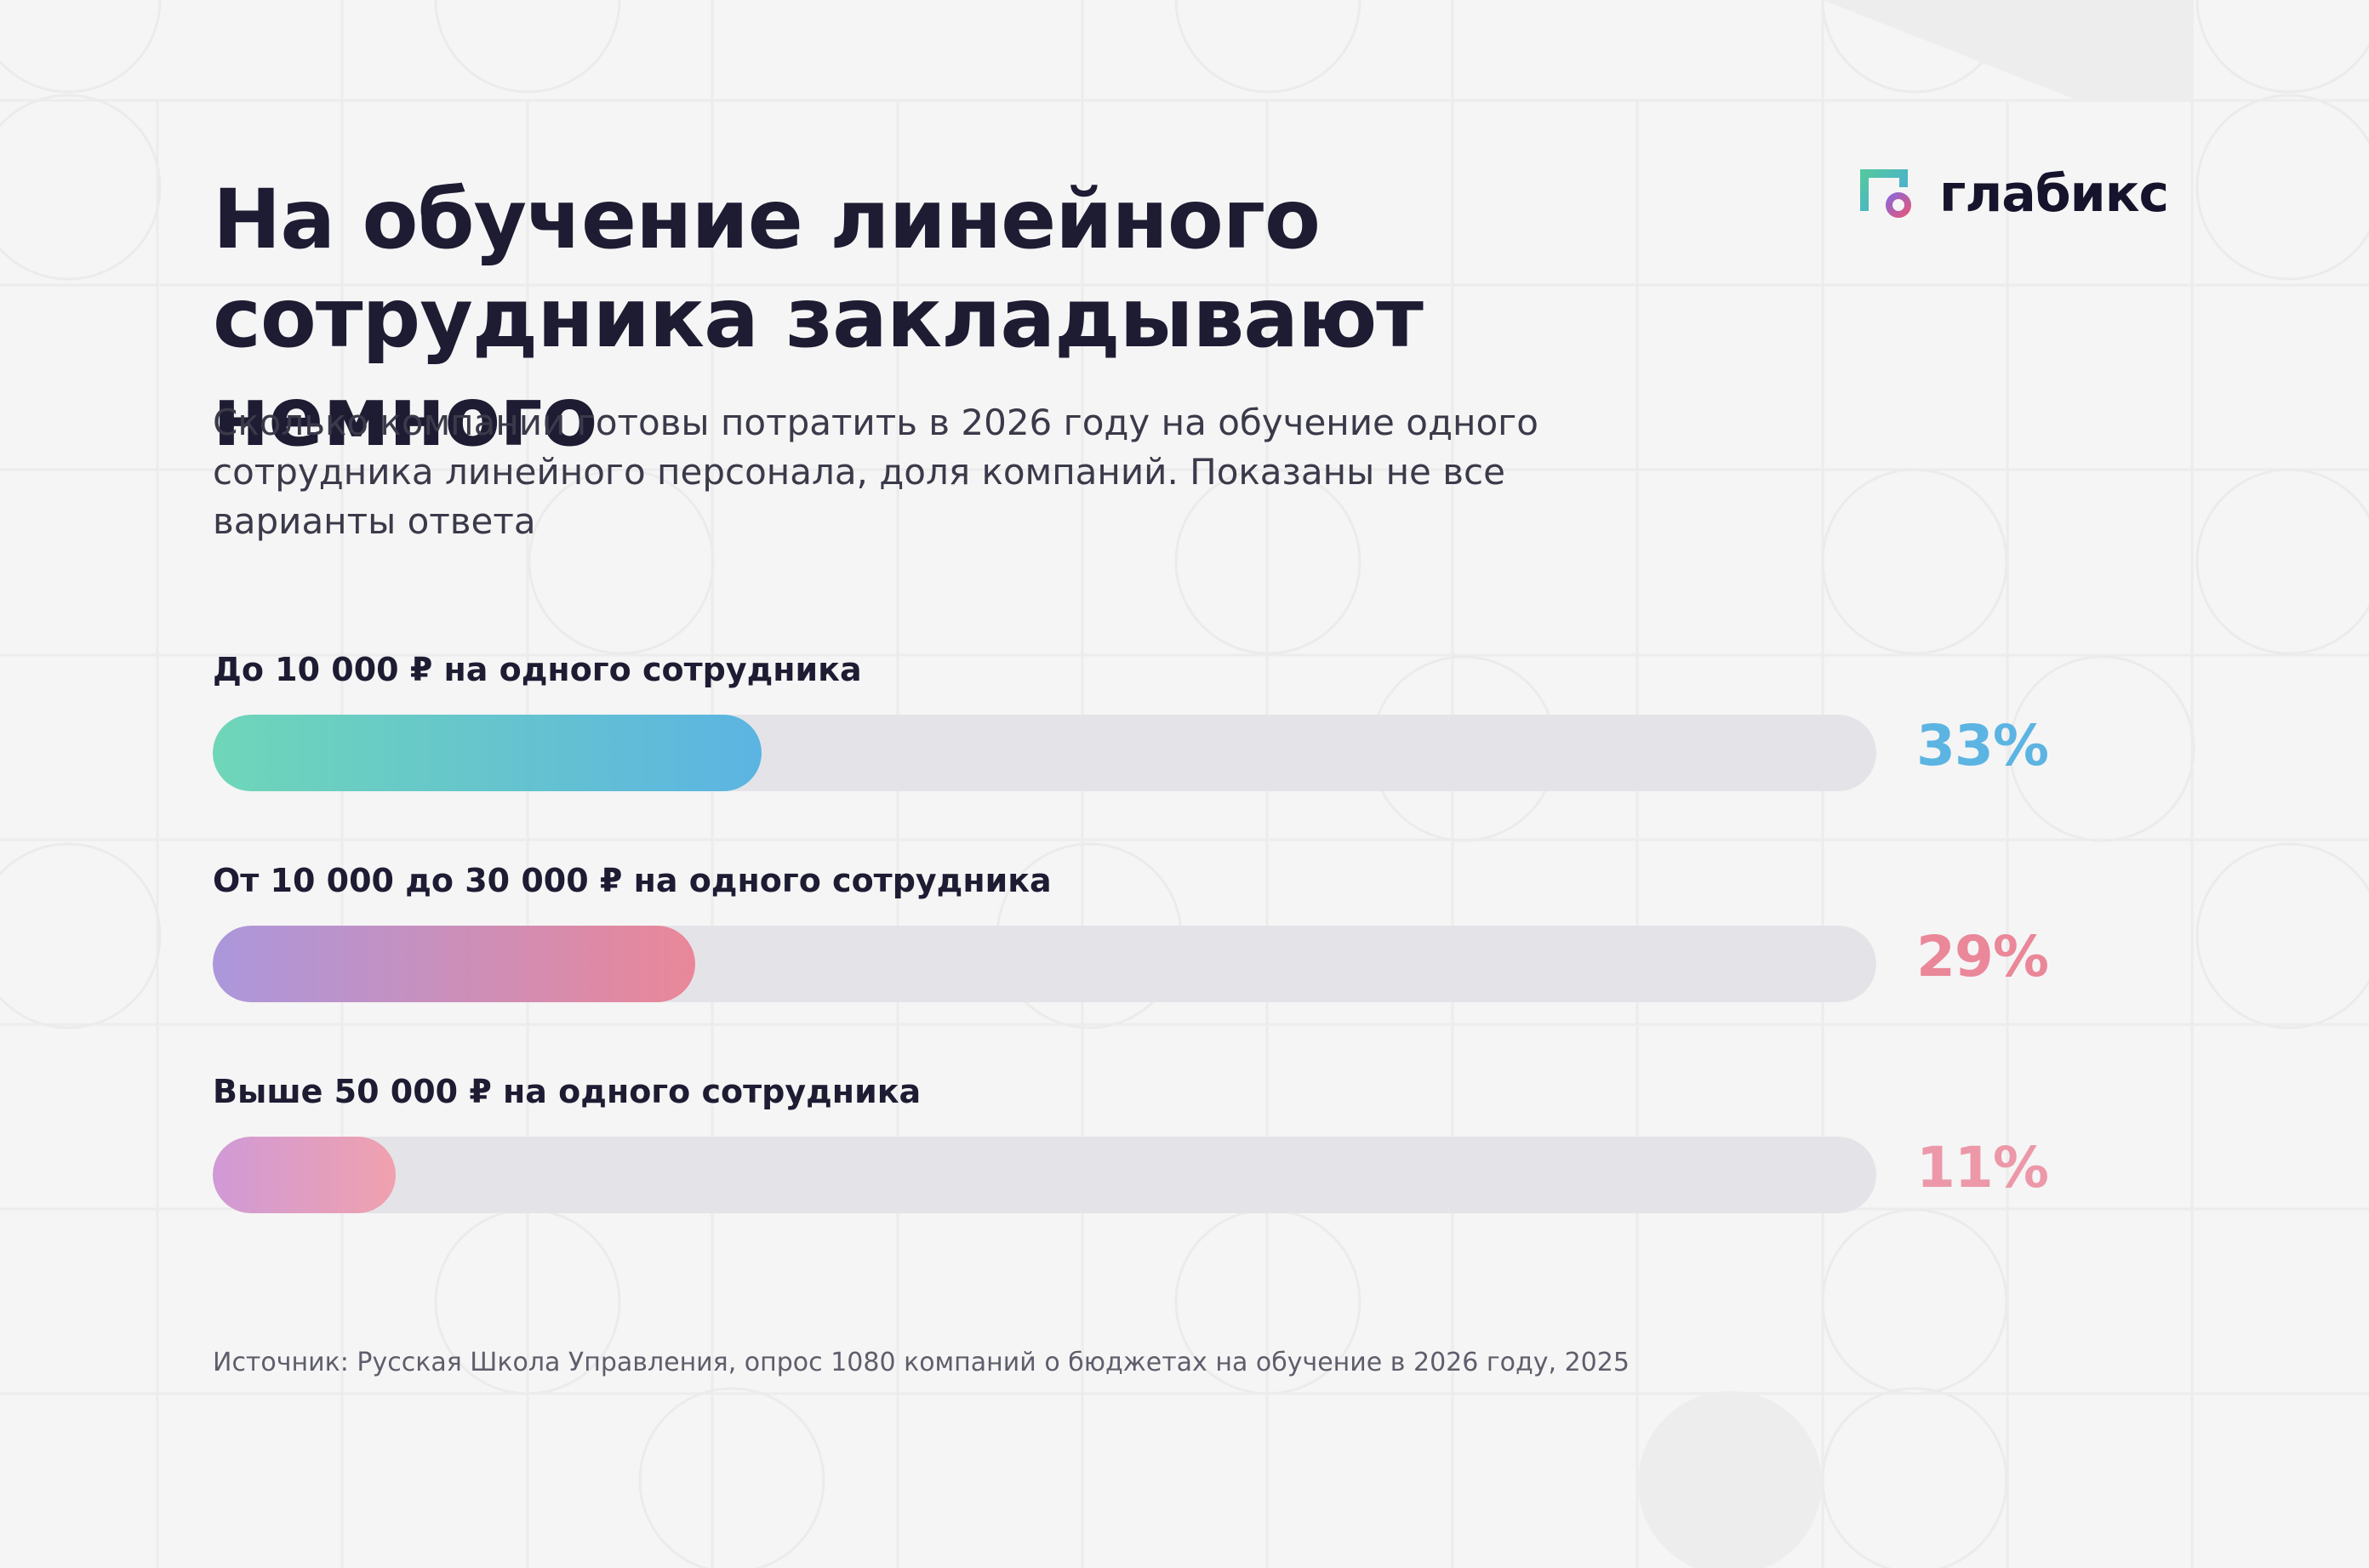 The height and width of the screenshot is (1568, 2369). I want to click on brand-name: глабикс, so click(2054, 194).